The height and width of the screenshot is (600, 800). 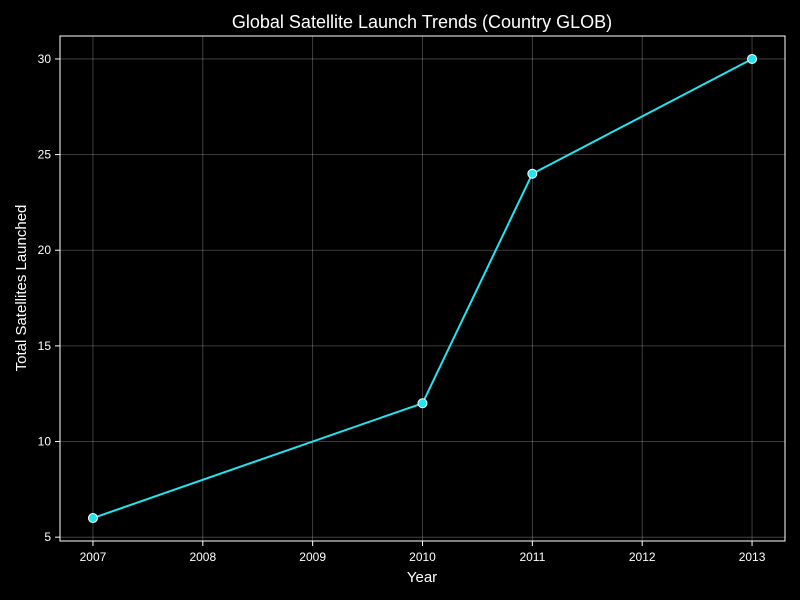 I want to click on x-tick-label: 2012, so click(x=642, y=557).